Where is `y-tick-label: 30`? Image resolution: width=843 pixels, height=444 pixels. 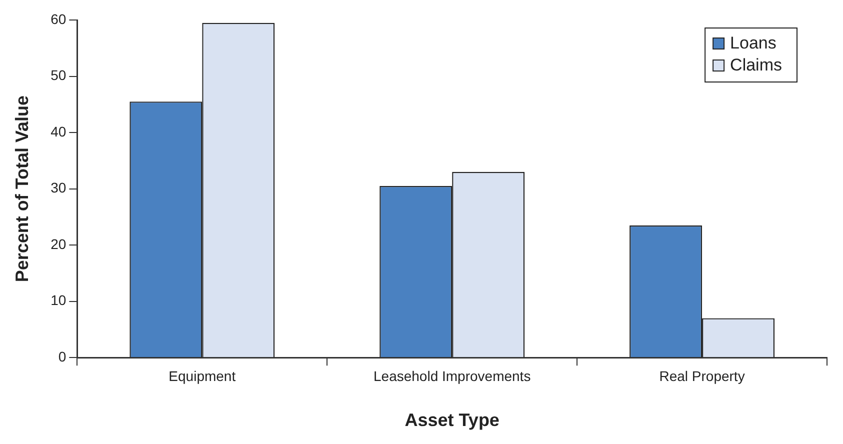
y-tick-label: 30 is located at coordinates (58, 188).